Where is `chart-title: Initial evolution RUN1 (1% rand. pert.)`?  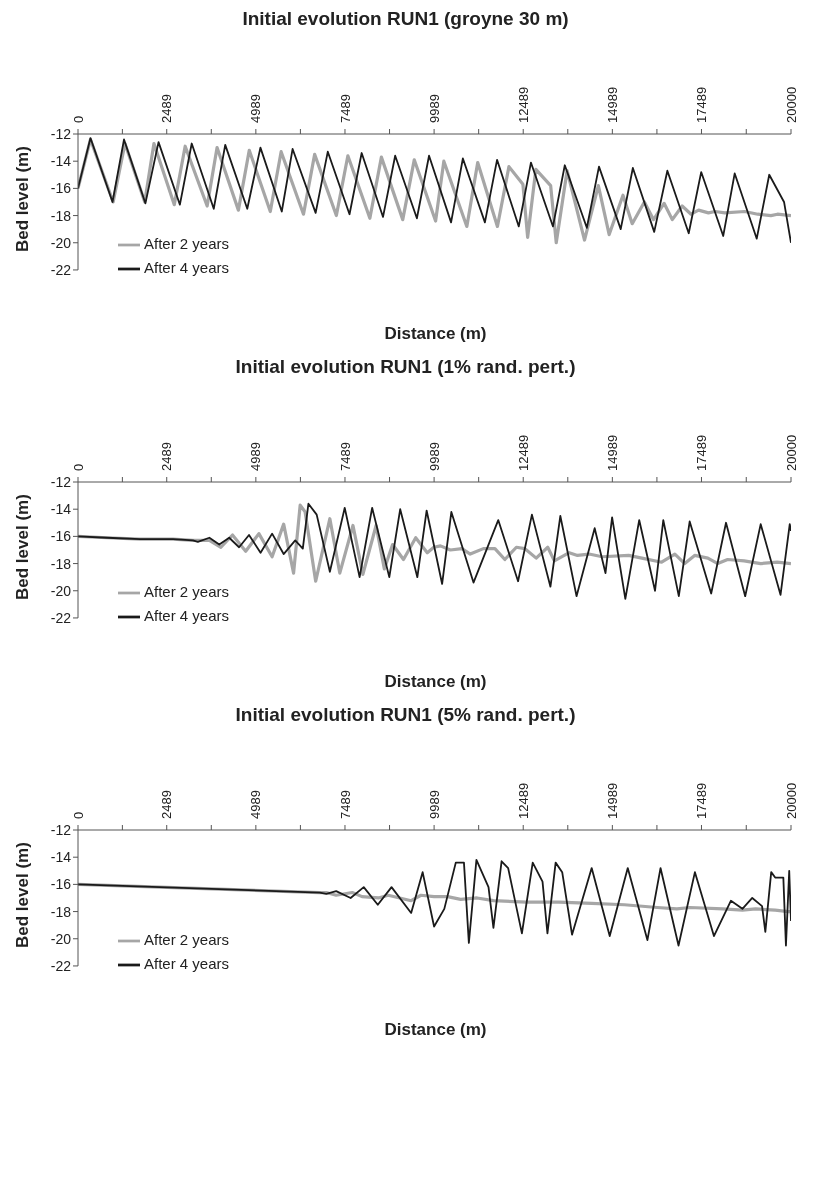
chart-title: Initial evolution RUN1 (1% rand. pert.) is located at coordinates (405, 367).